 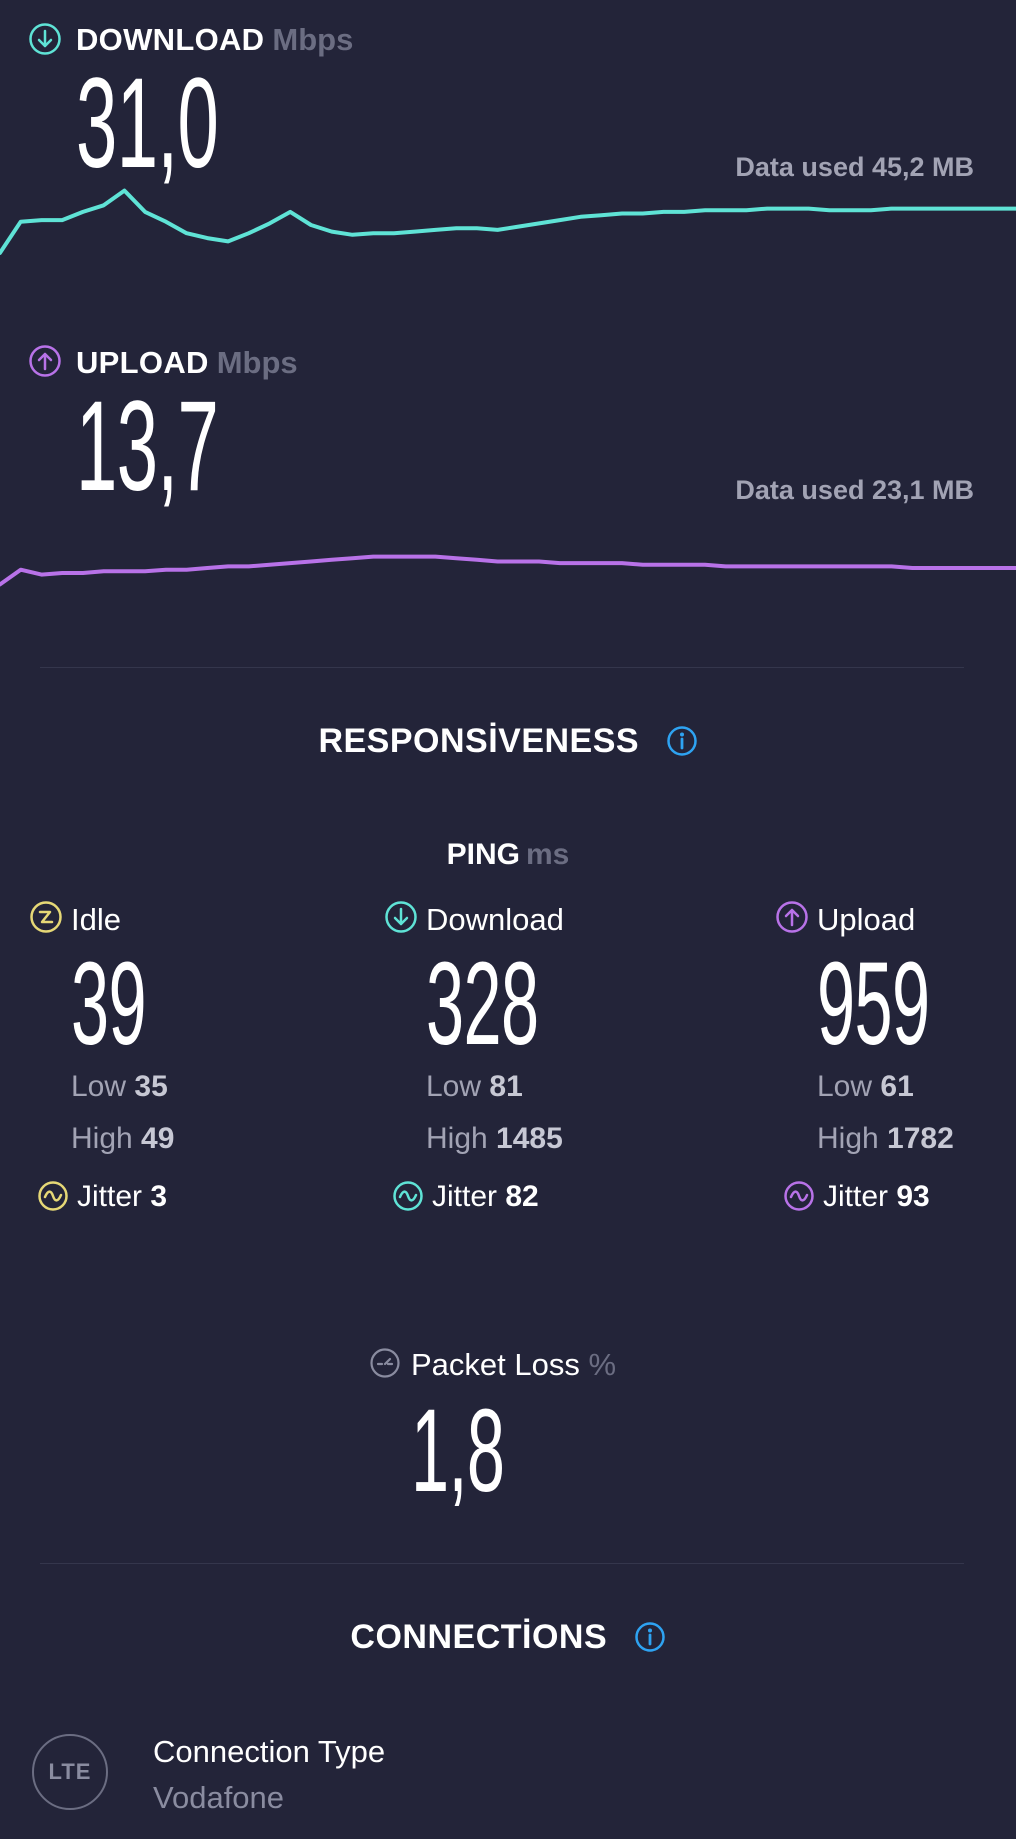 What do you see at coordinates (219, 1797) in the screenshot?
I see `connection-provider: Vodafone` at bounding box center [219, 1797].